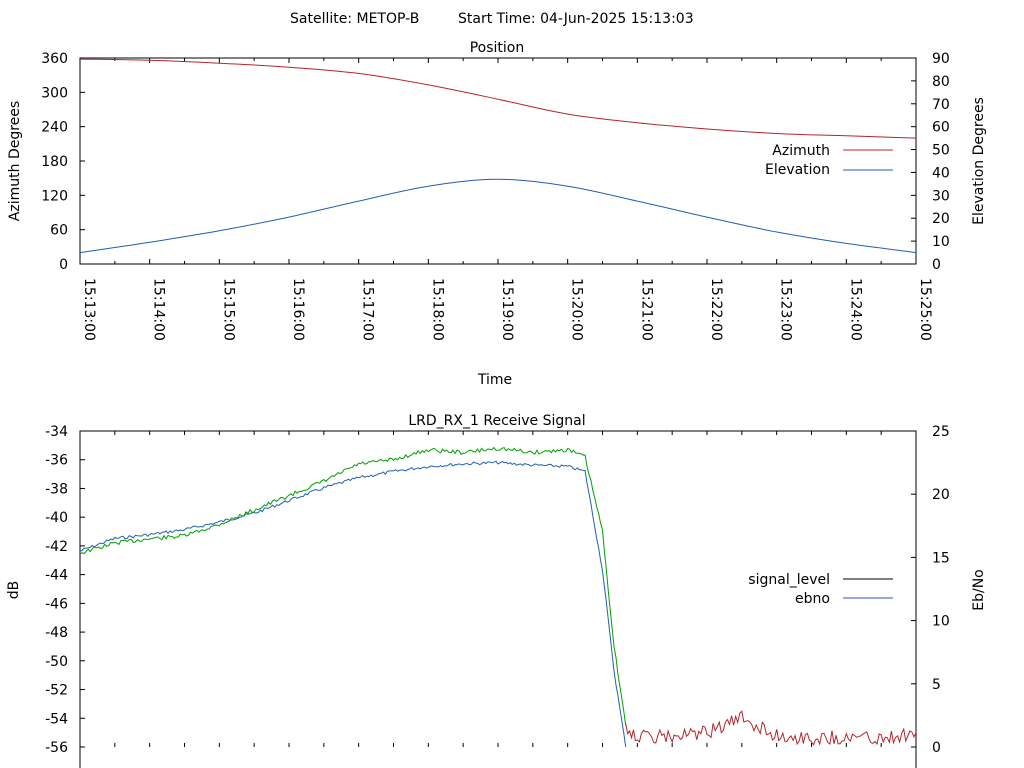 This screenshot has height=768, width=1024. Describe the element at coordinates (941, 495) in the screenshot. I see `ebno-tick-label: 20` at that location.